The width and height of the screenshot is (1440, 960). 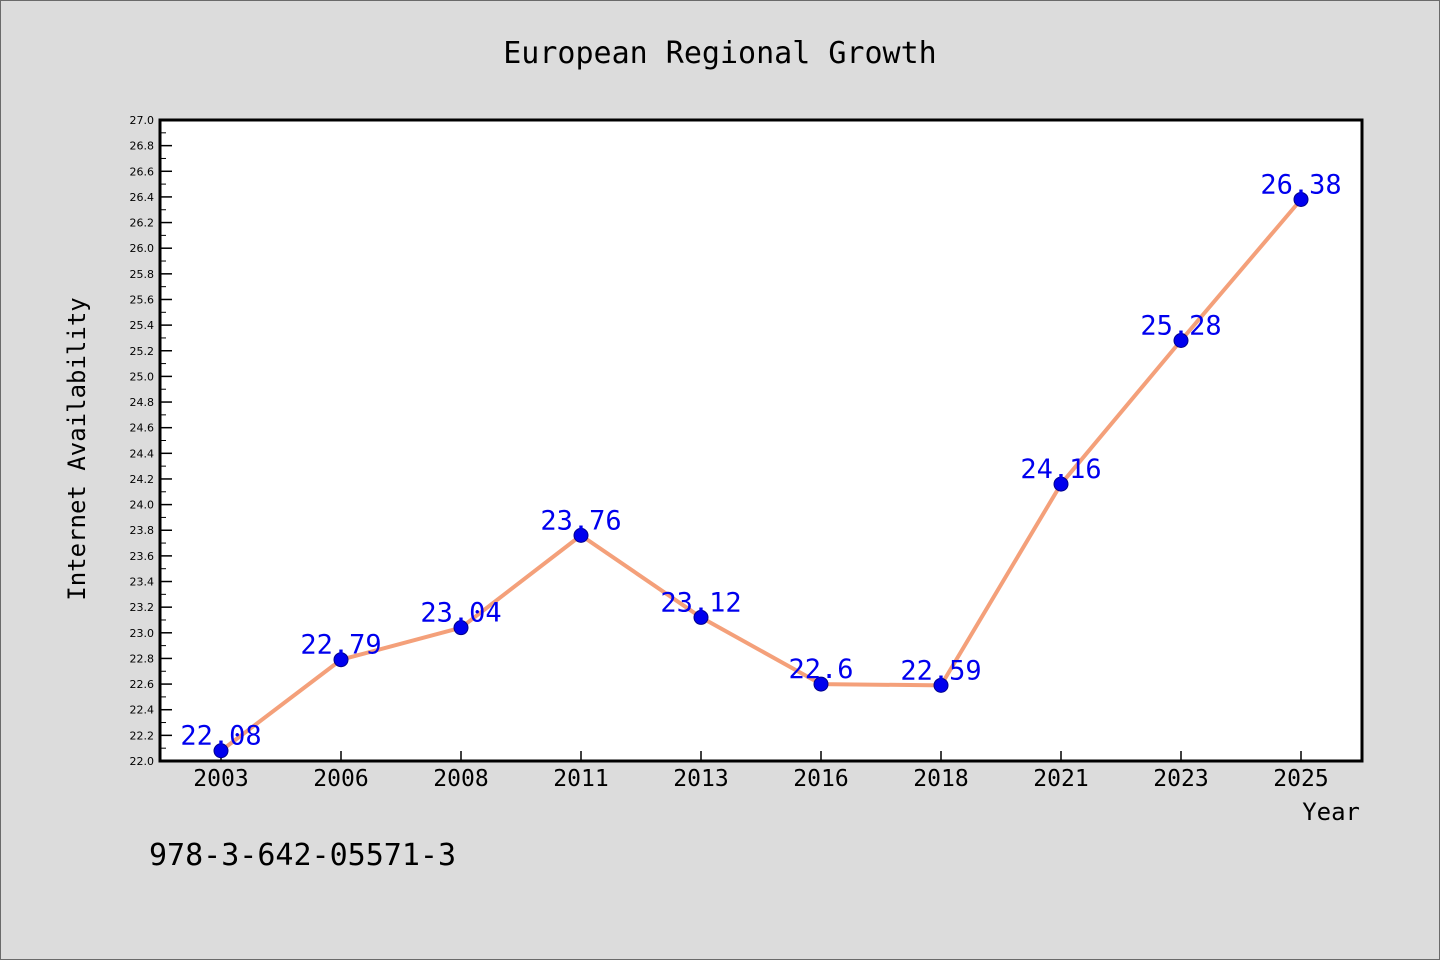 I want to click on x-tick-label: 2018, so click(x=940, y=779).